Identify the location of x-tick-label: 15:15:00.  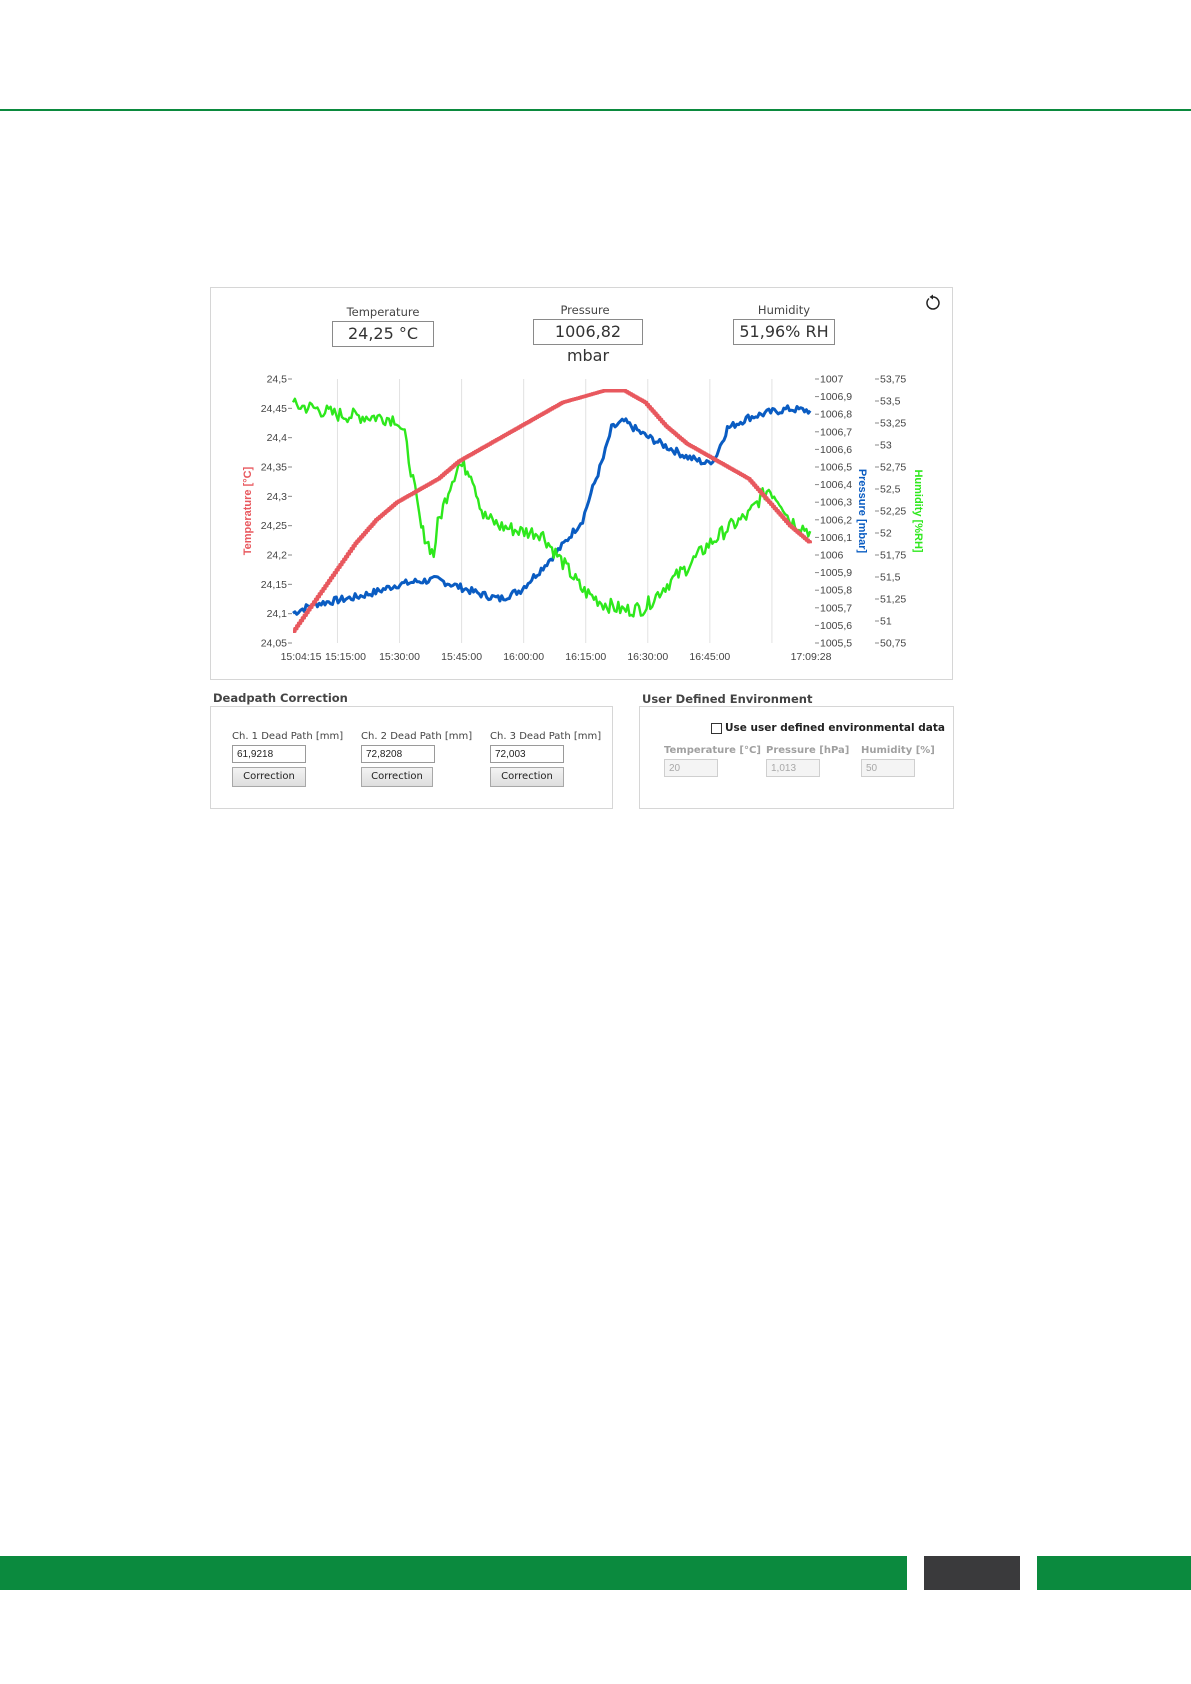
(345, 657).